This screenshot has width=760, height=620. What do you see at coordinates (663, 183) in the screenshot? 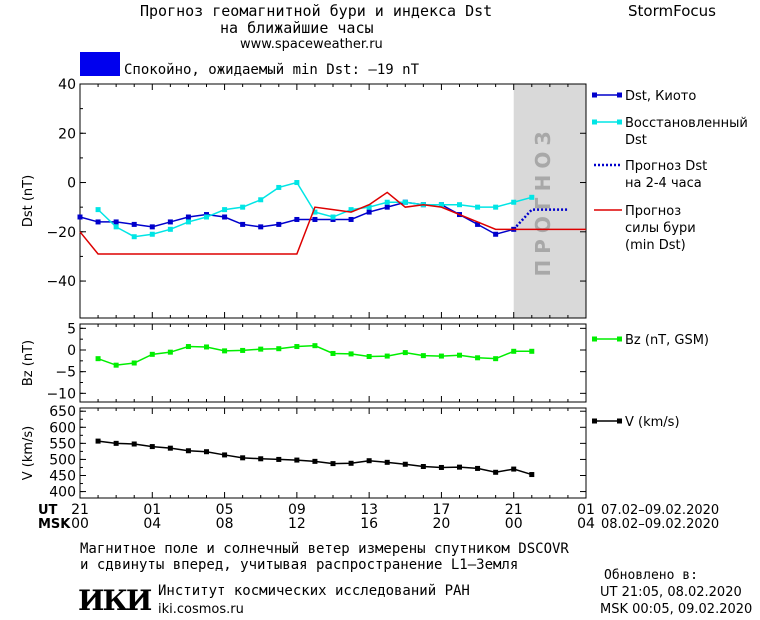
I see `legend-label: на 2-4 часа` at bounding box center [663, 183].